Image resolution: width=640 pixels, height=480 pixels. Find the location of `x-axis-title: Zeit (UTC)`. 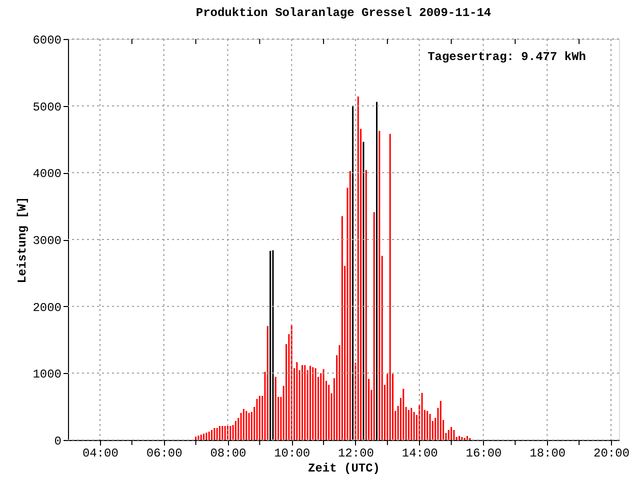

x-axis-title: Zeit (UTC) is located at coordinates (344, 469).